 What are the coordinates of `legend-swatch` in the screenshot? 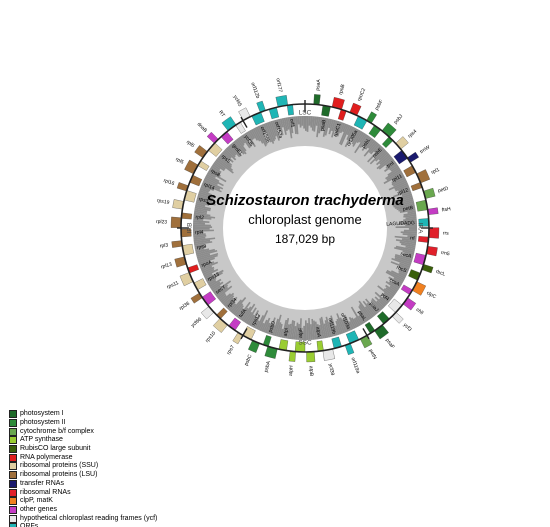 It's located at (13, 449).